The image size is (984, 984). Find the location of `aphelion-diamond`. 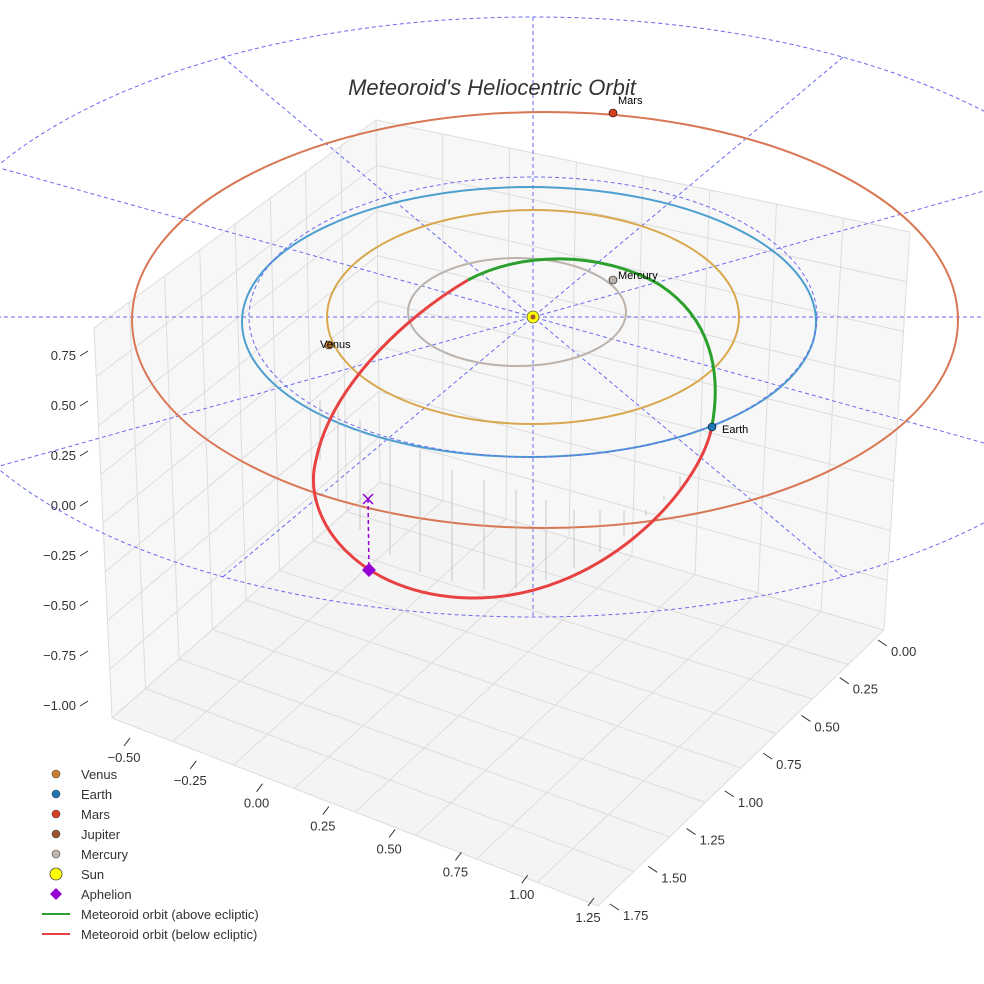

aphelion-diamond is located at coordinates (369, 570).